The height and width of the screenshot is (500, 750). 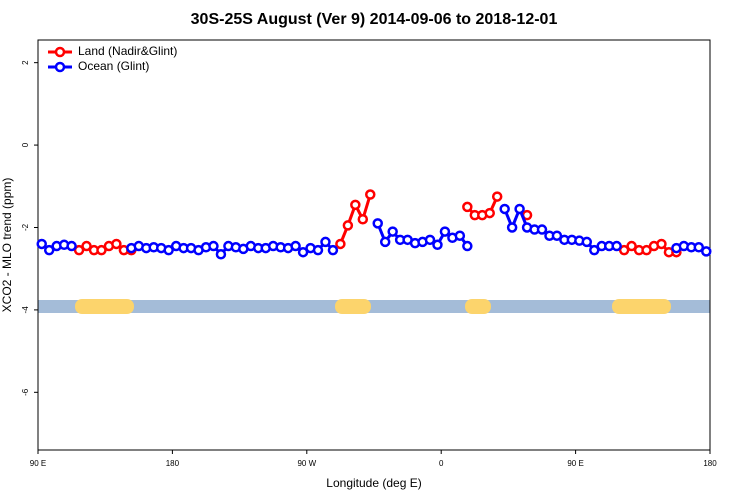 I want to click on surface-strip, so click(x=374, y=306).